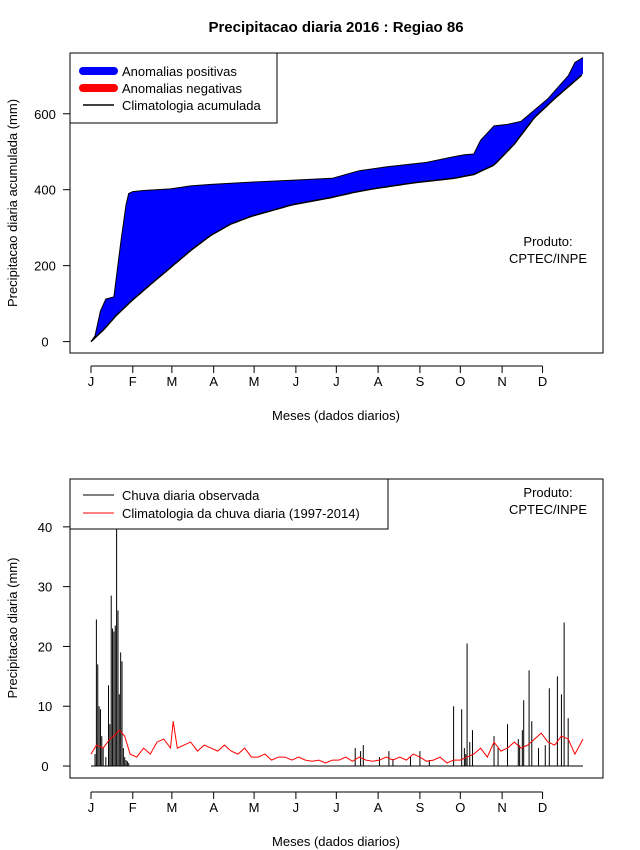 The image size is (640, 850). I want to click on bottom-x-tick-label: O, so click(460, 807).